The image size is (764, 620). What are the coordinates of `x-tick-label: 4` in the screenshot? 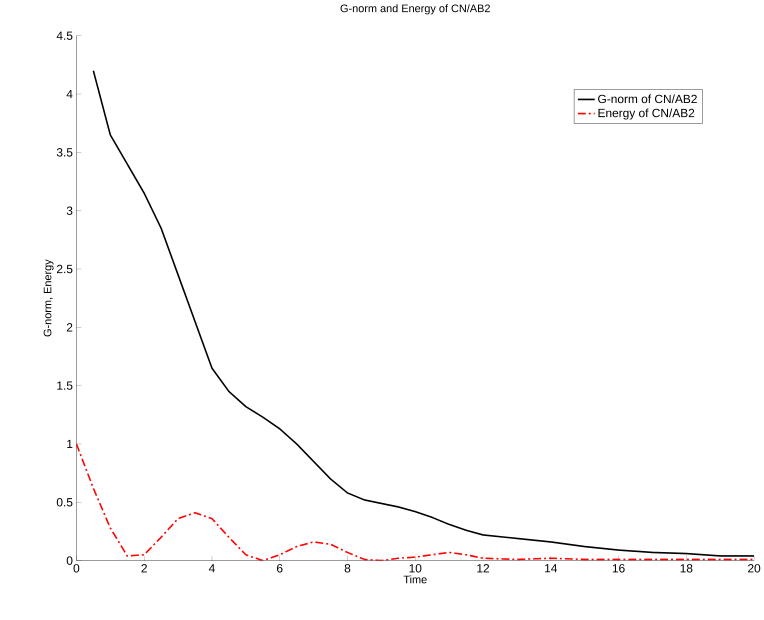 It's located at (211, 568).